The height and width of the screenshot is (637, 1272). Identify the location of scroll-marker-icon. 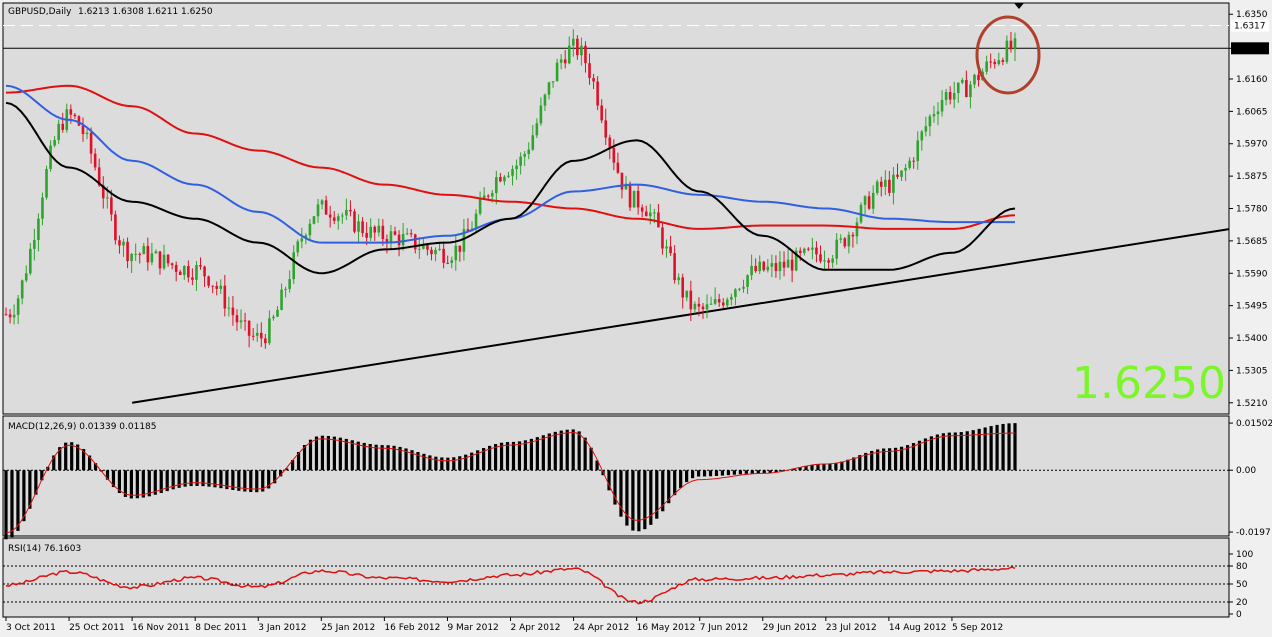
(1019, 6).